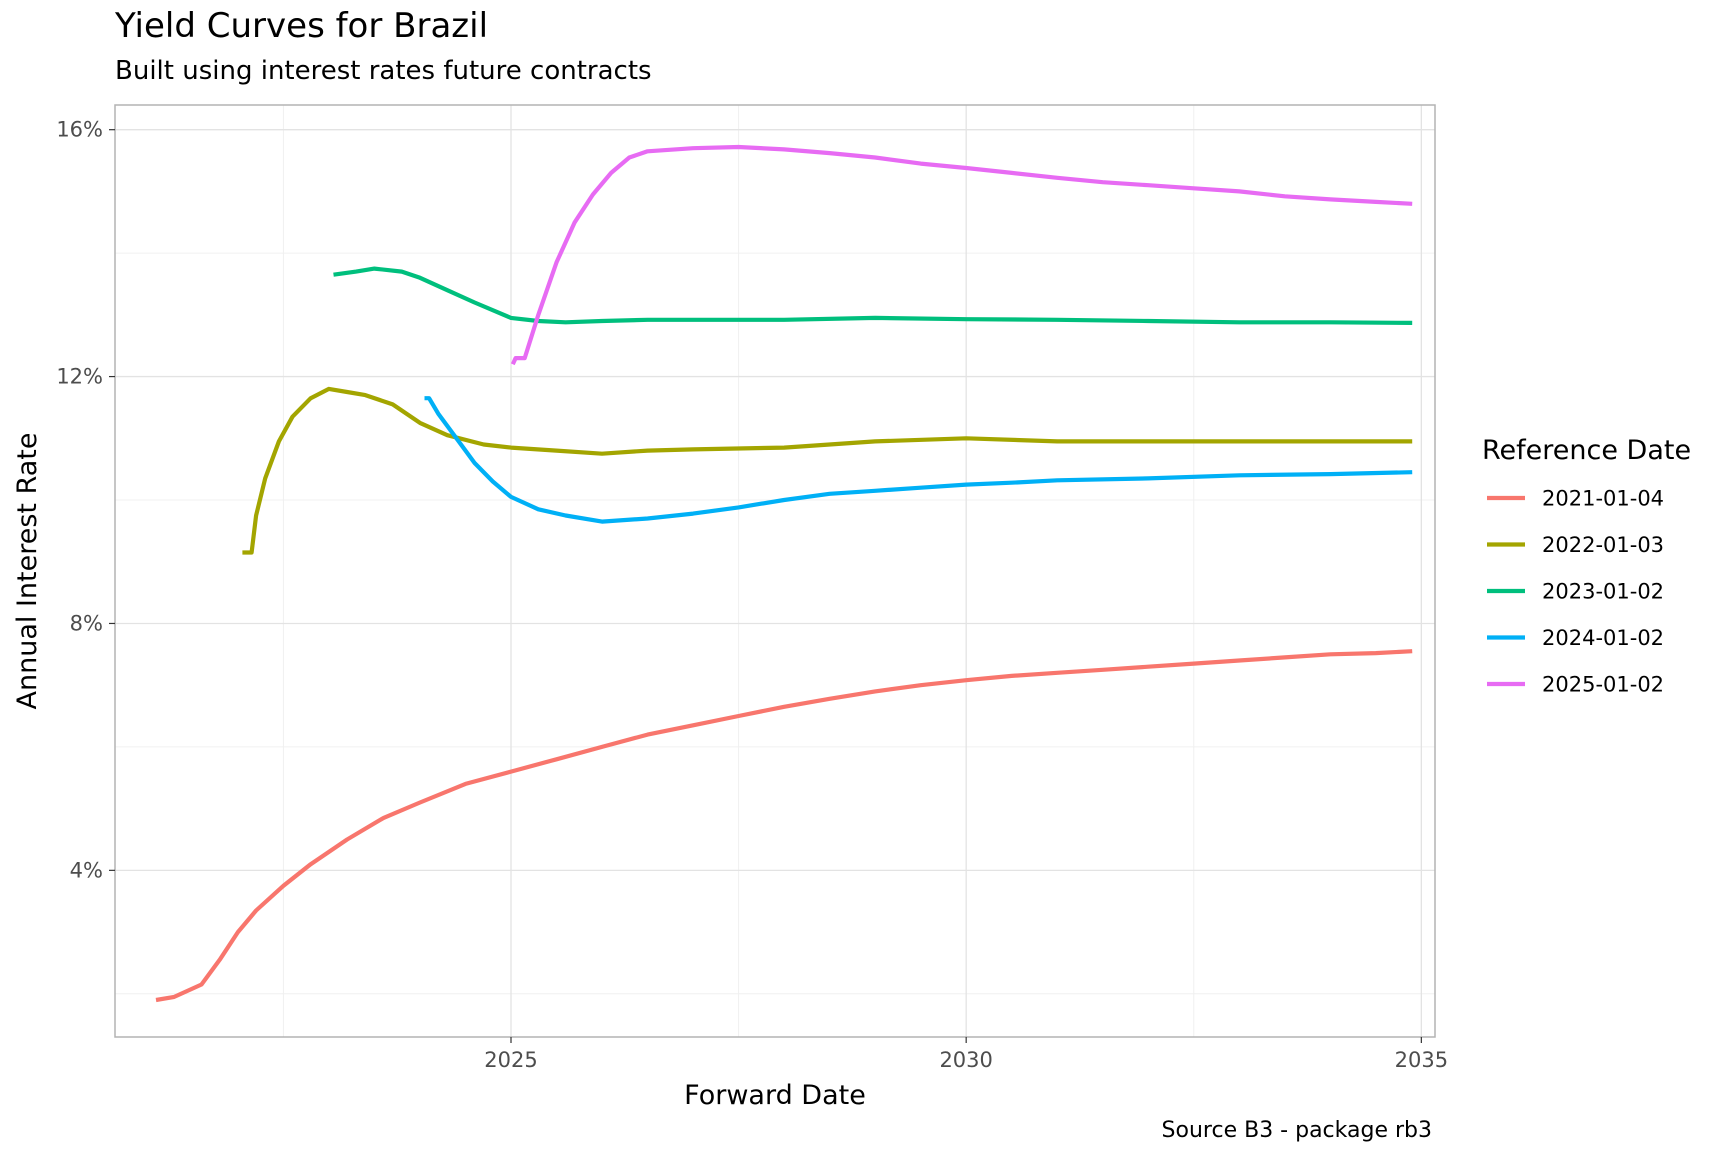 The image size is (1728, 1152). What do you see at coordinates (1603, 592) in the screenshot?
I see `legend-label-2023-01-02: 2023-01-02` at bounding box center [1603, 592].